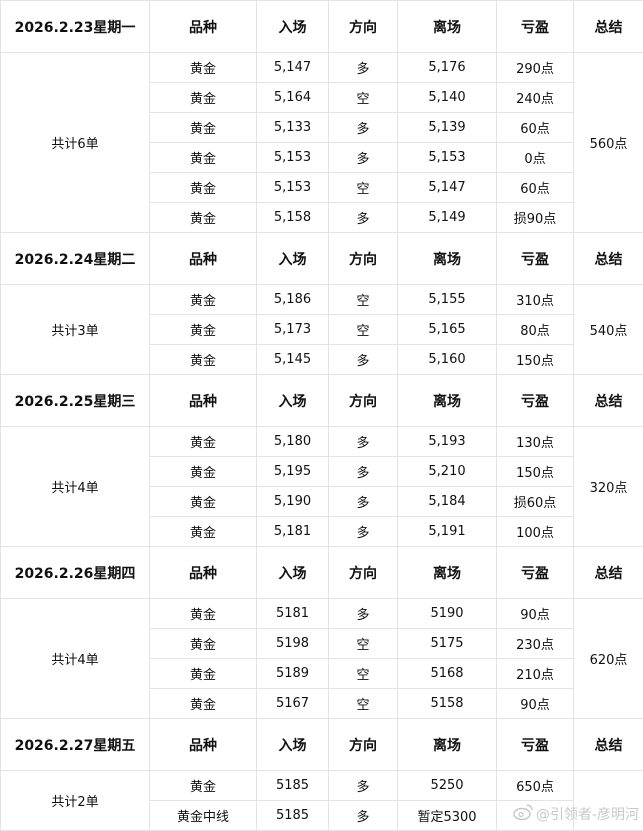 The width and height of the screenshot is (643, 831). Describe the element at coordinates (535, 613) in the screenshot. I see `trade-profit: 90点` at that location.